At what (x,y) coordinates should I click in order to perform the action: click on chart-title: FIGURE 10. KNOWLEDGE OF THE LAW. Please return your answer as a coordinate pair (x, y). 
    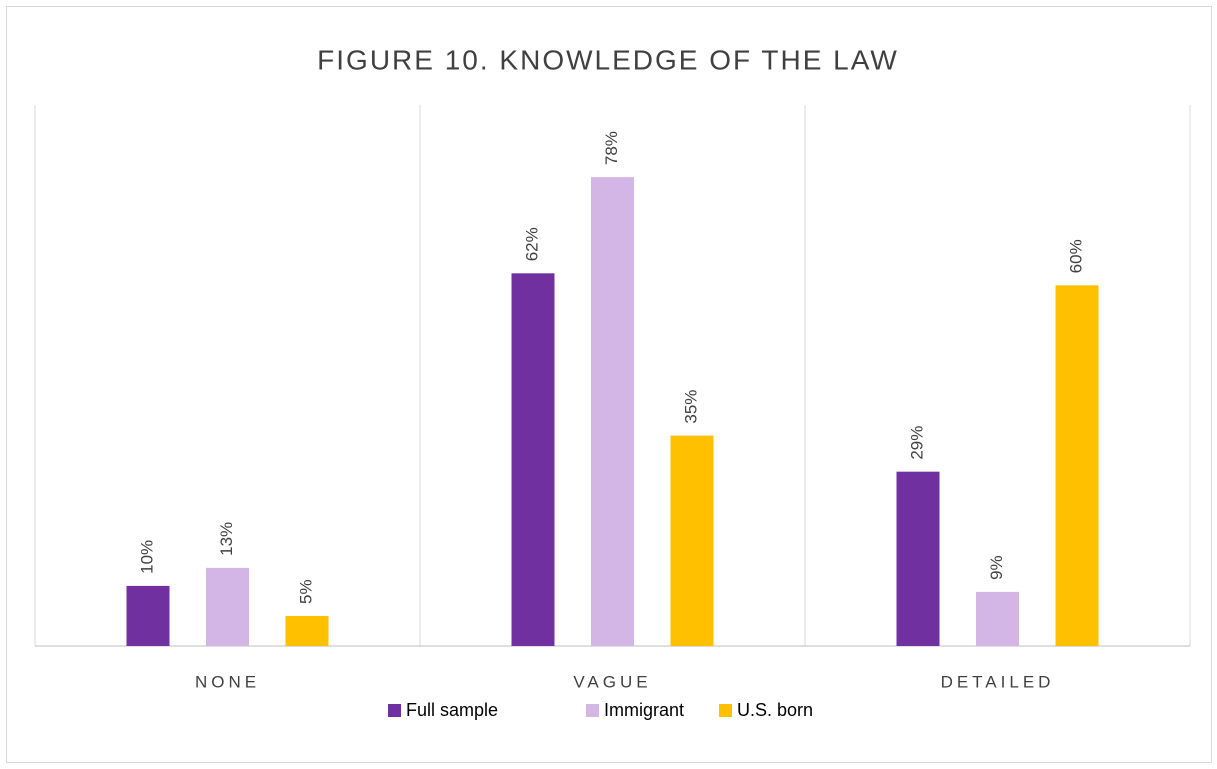
    Looking at the image, I should click on (608, 59).